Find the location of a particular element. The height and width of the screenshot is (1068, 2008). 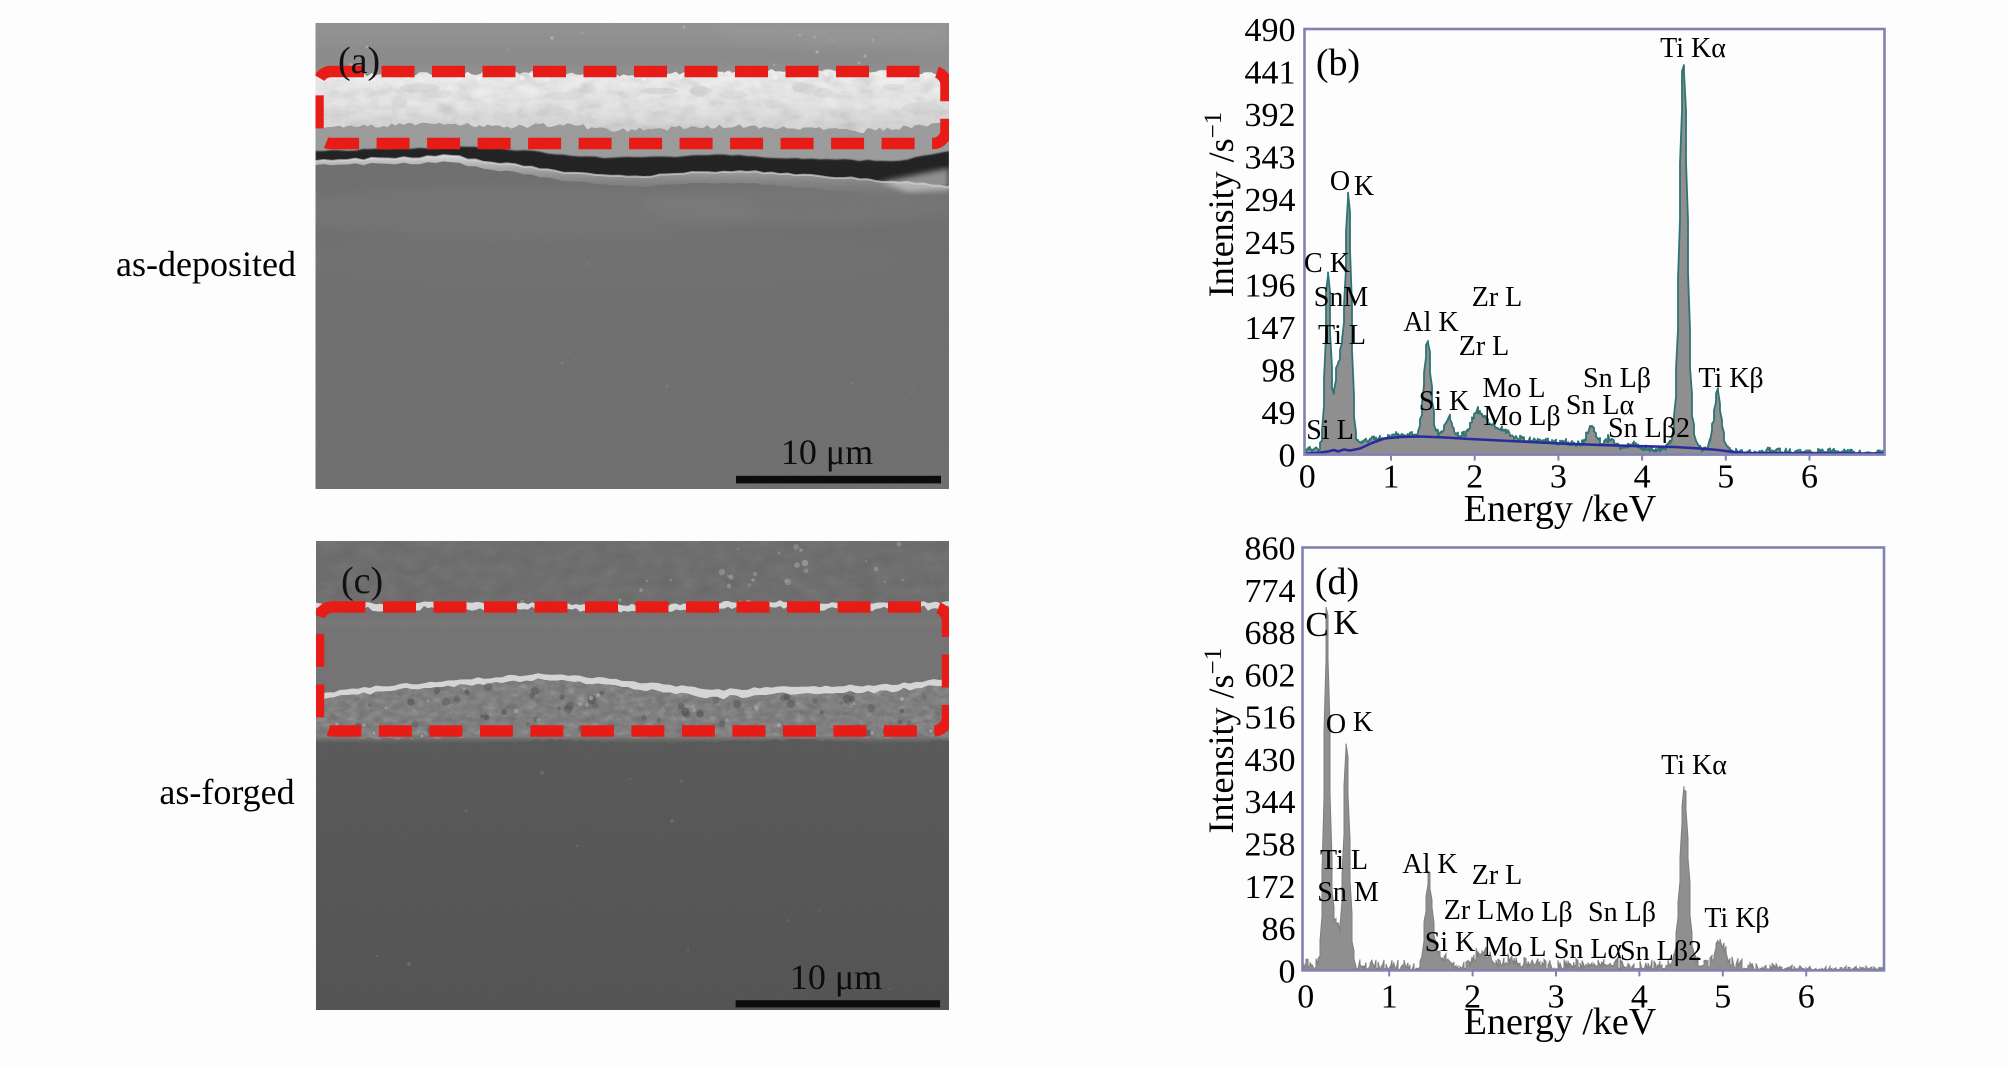

svg-text: (b) is located at coordinates (1338, 63).